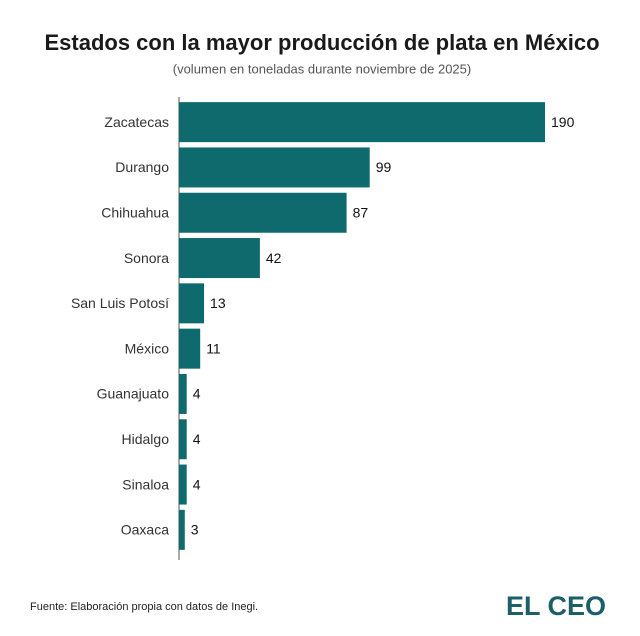  Describe the element at coordinates (218, 303) in the screenshot. I see `data-label: 13` at that location.